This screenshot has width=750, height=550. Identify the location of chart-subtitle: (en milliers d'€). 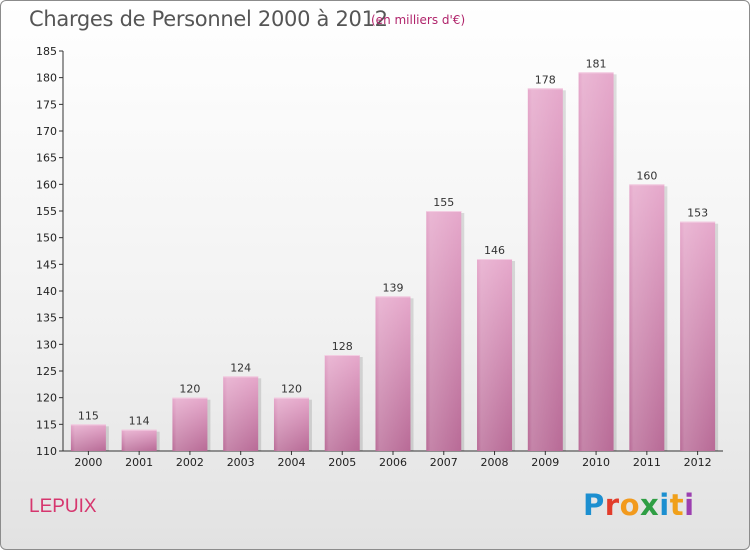
(418, 20).